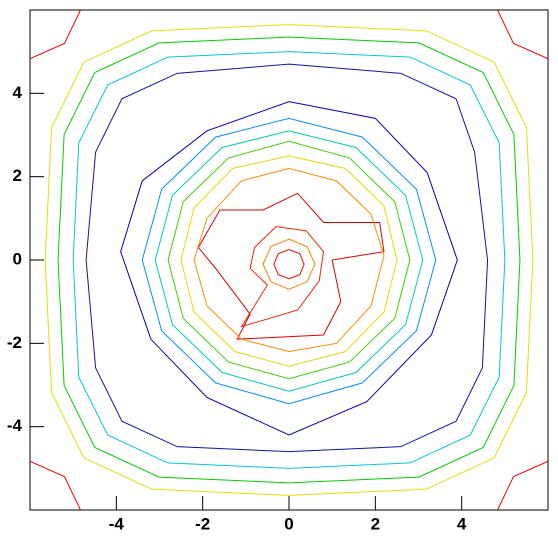  What do you see at coordinates (288, 523) in the screenshot?
I see `x-tick-label: 0` at bounding box center [288, 523].